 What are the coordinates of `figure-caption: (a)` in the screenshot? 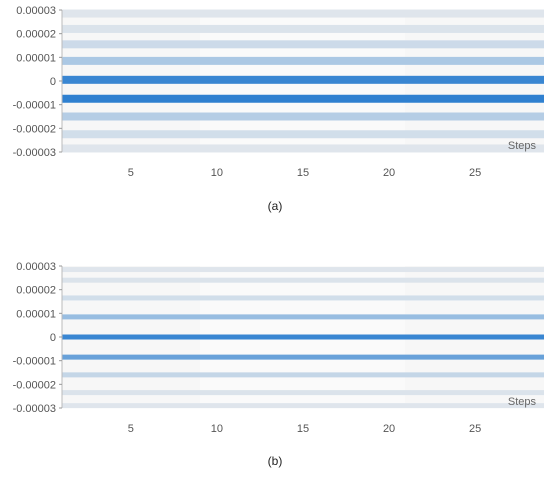 It's located at (275, 206).